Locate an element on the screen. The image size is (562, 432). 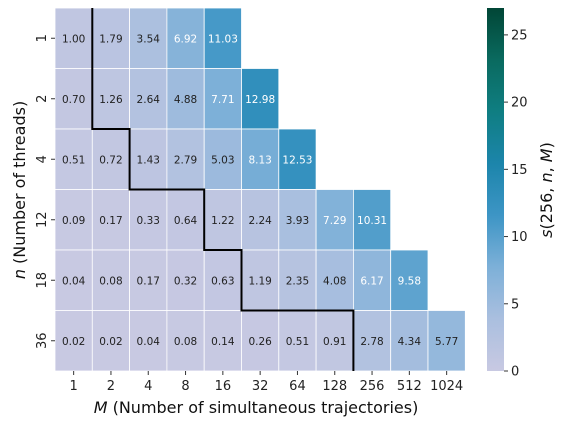
cell-value-label: 3.93 is located at coordinates (297, 221).